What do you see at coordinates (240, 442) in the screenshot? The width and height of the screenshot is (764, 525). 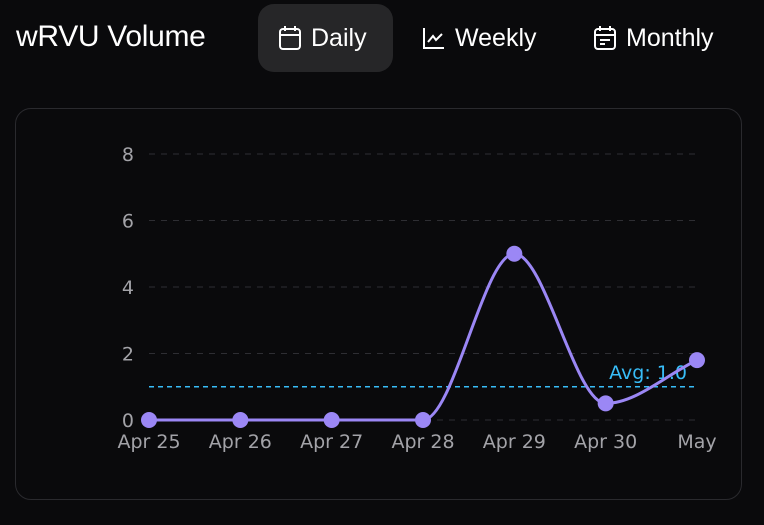 I see `x-tick-label: Apr 26` at bounding box center [240, 442].